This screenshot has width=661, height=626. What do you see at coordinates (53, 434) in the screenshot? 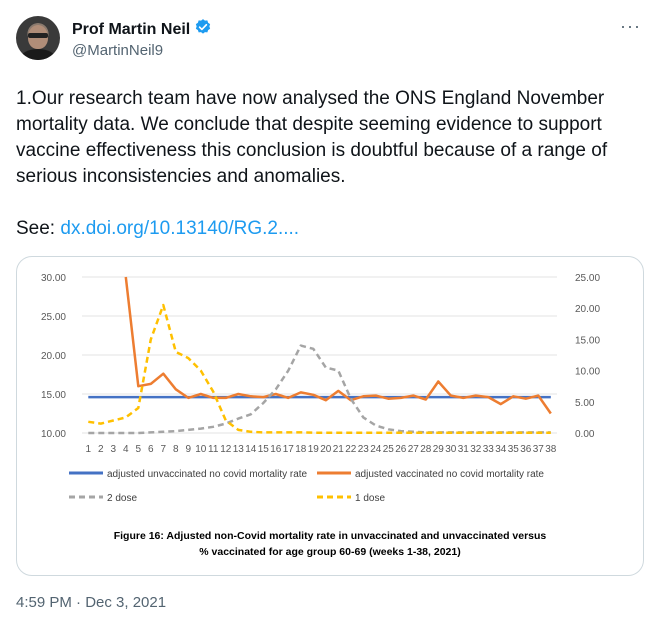
I see `left-tick-label: 10.00` at bounding box center [53, 434].